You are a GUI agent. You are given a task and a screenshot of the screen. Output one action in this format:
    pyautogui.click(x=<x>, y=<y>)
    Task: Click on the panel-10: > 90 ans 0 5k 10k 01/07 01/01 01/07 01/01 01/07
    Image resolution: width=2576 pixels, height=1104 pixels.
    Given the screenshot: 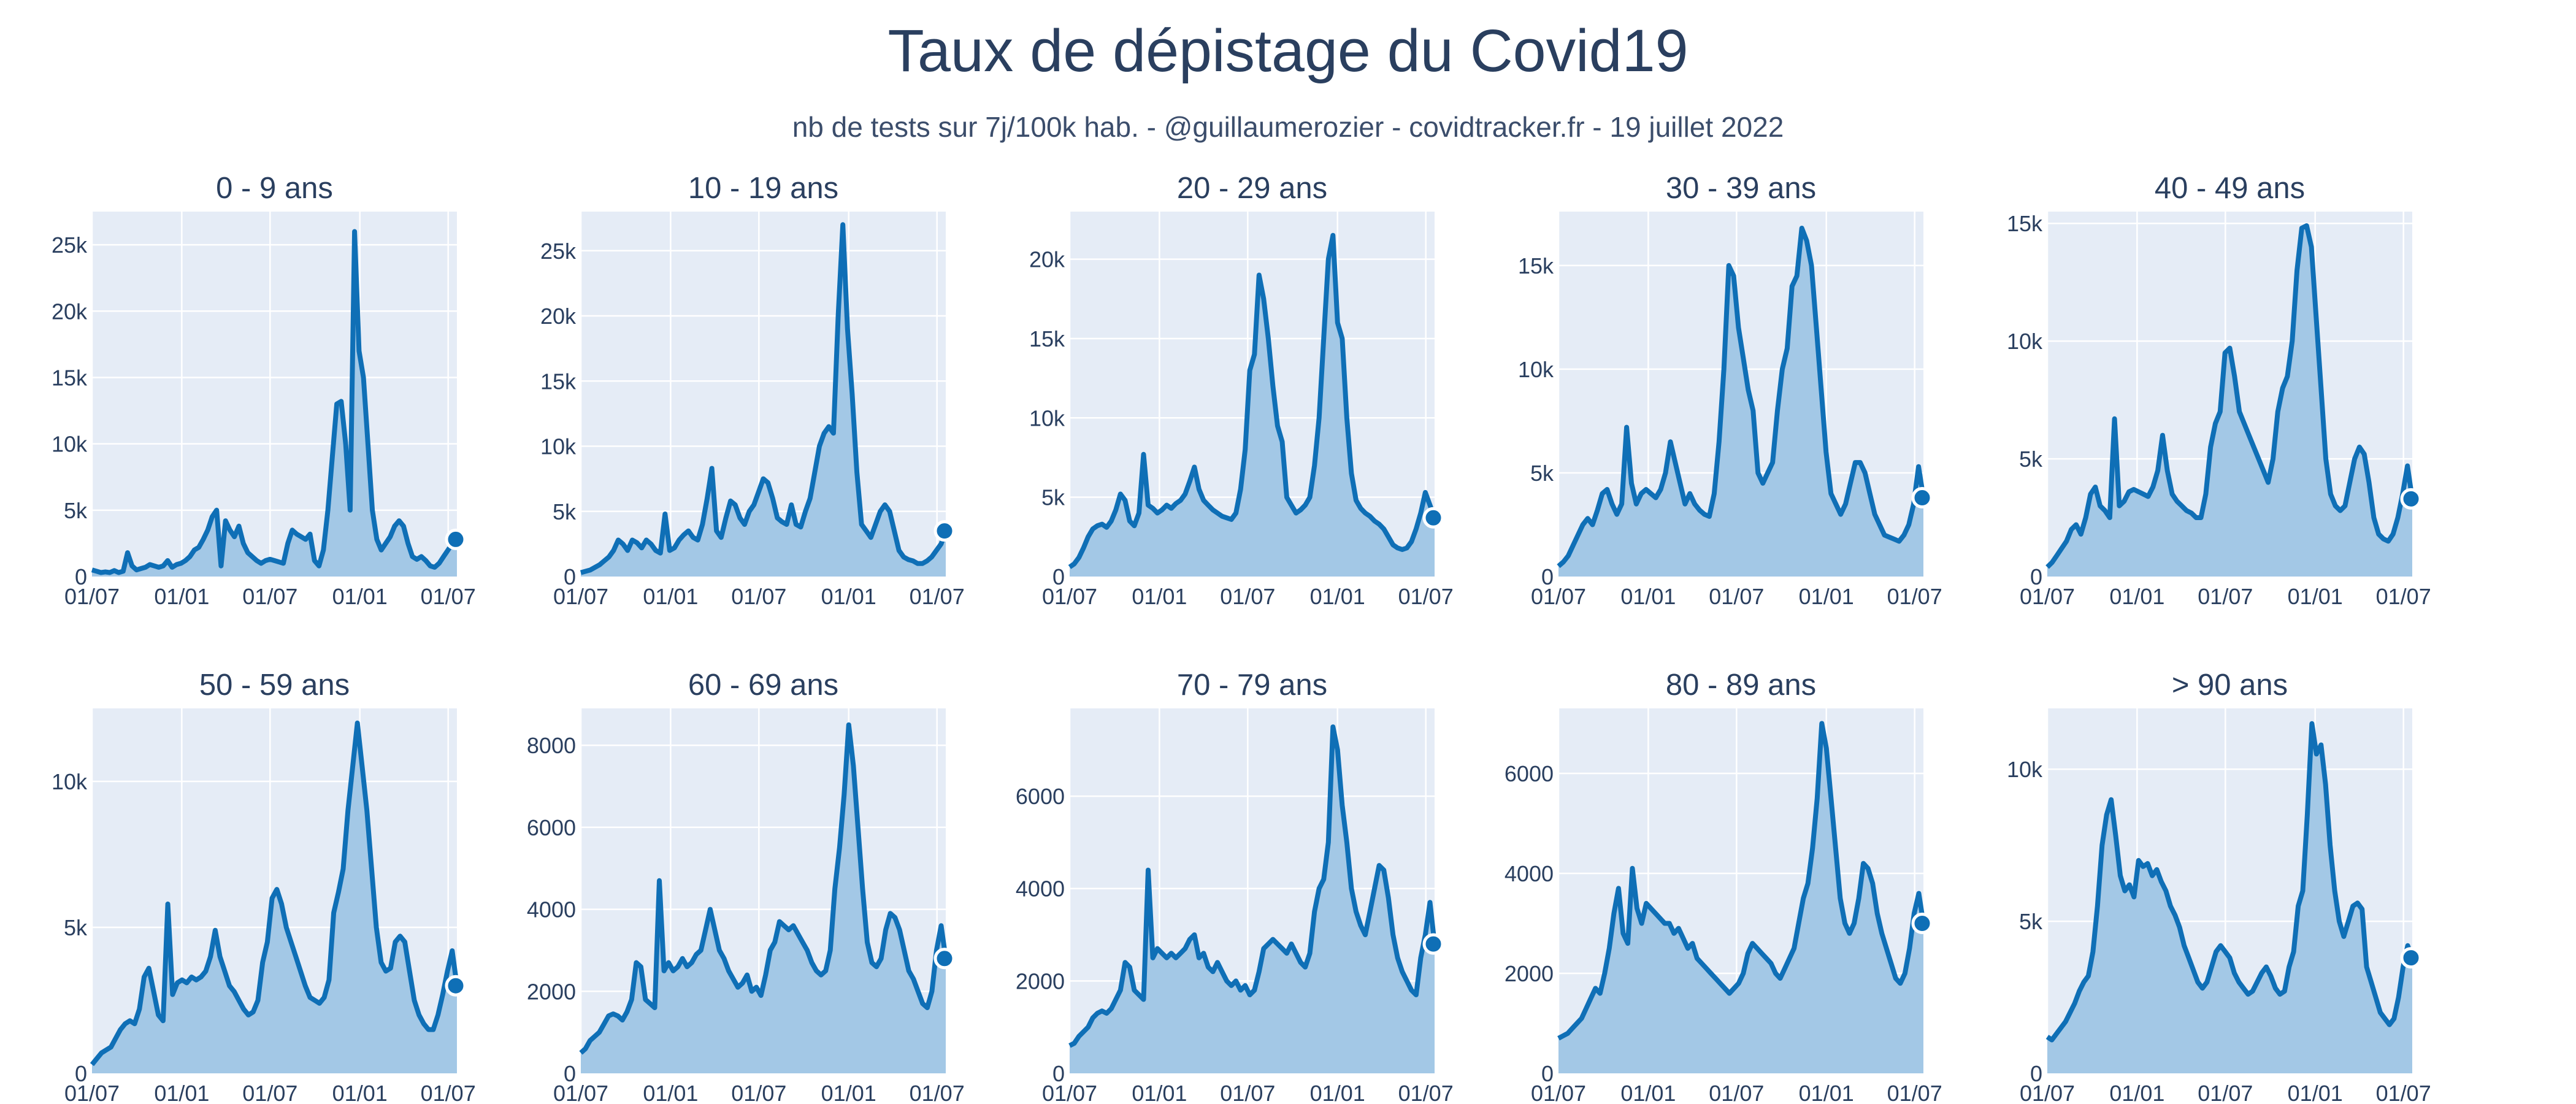 What is the action you would take?
    pyautogui.click(x=2219, y=886)
    